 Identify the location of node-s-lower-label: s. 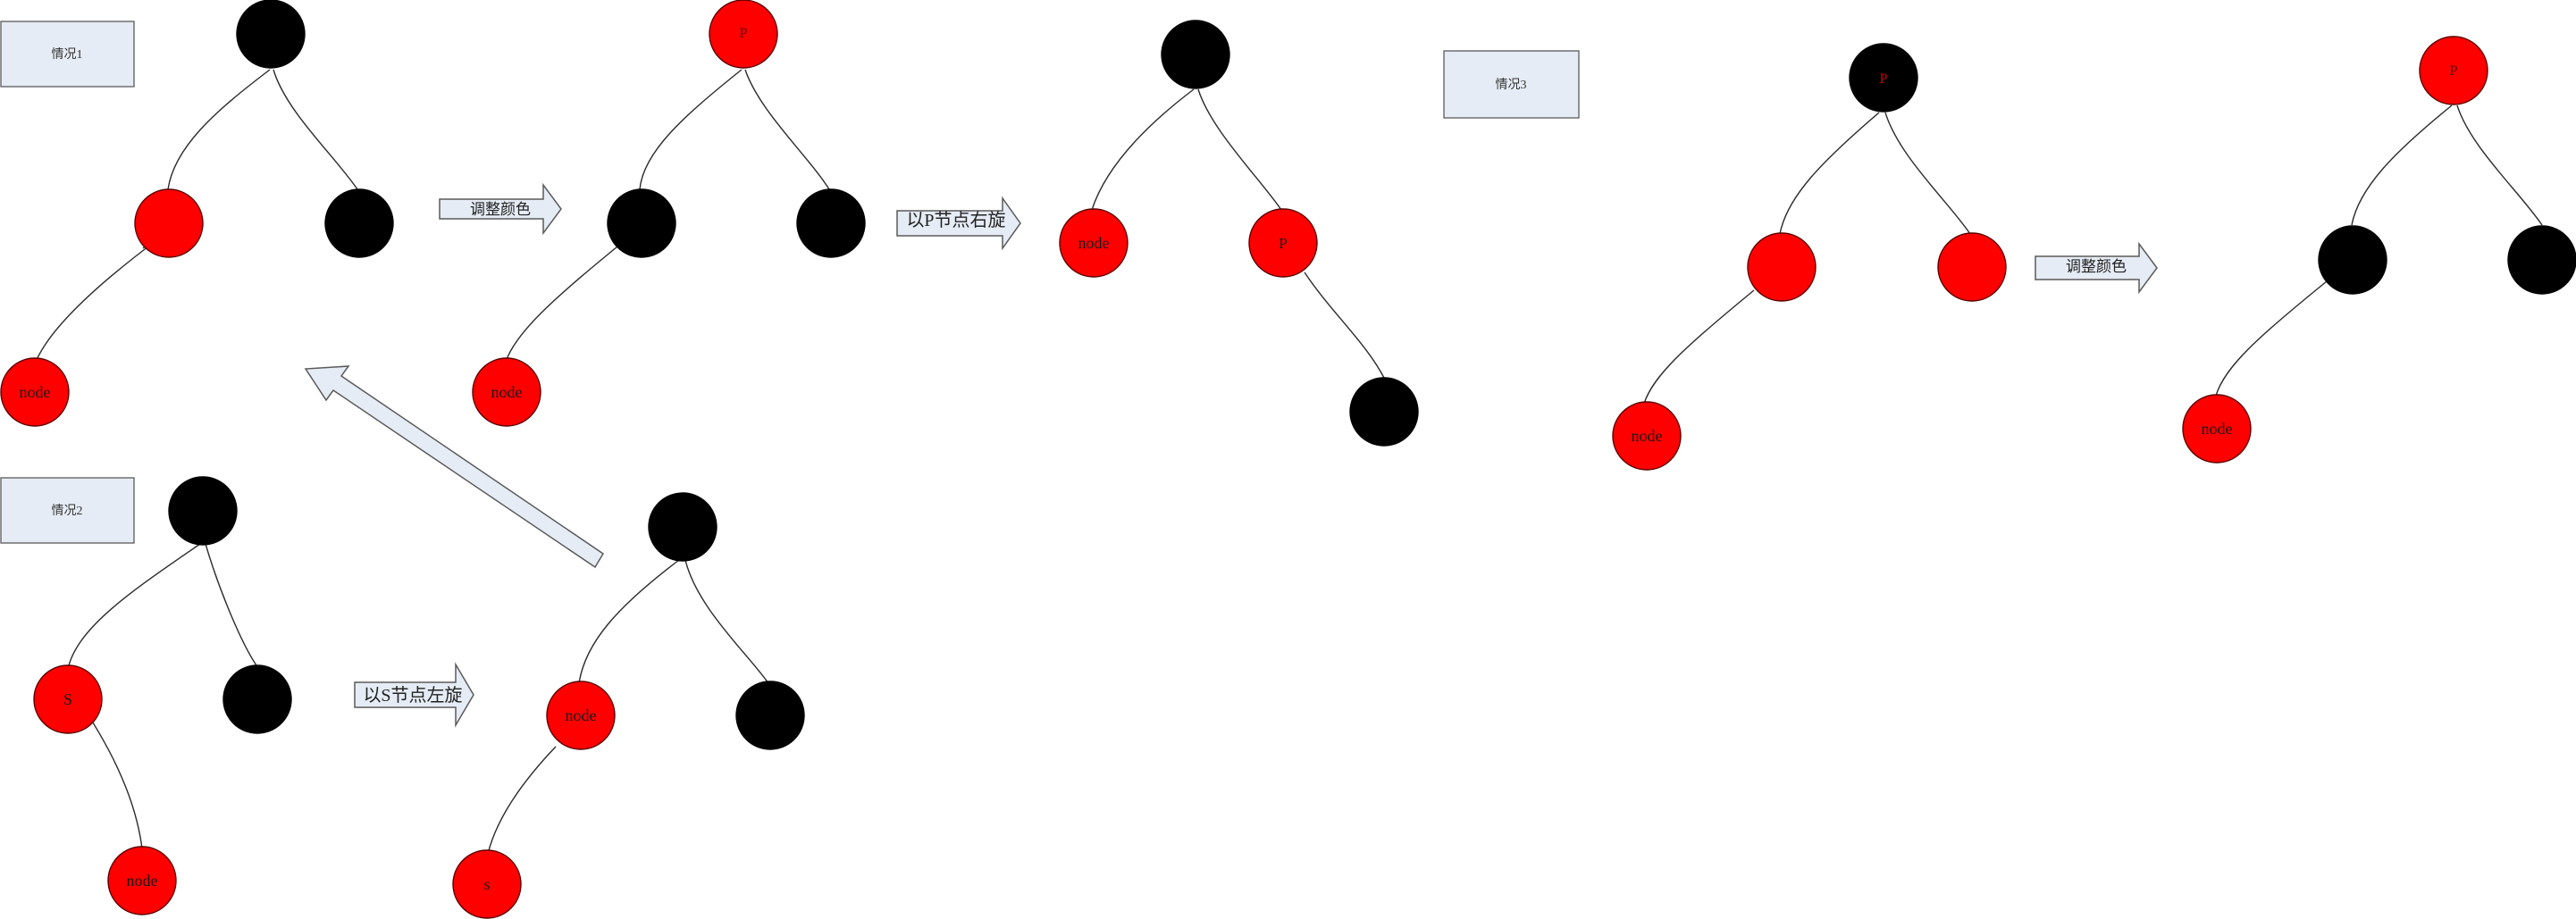
(486, 884).